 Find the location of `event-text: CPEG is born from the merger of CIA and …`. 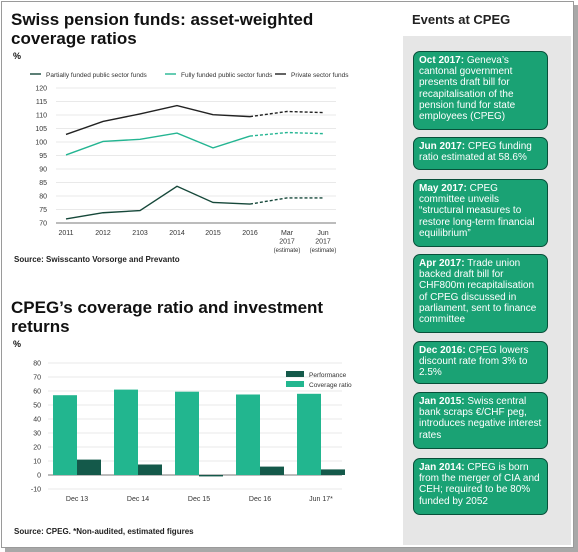

event-text: CPEG is born from the merger of CIA and … is located at coordinates (479, 484).